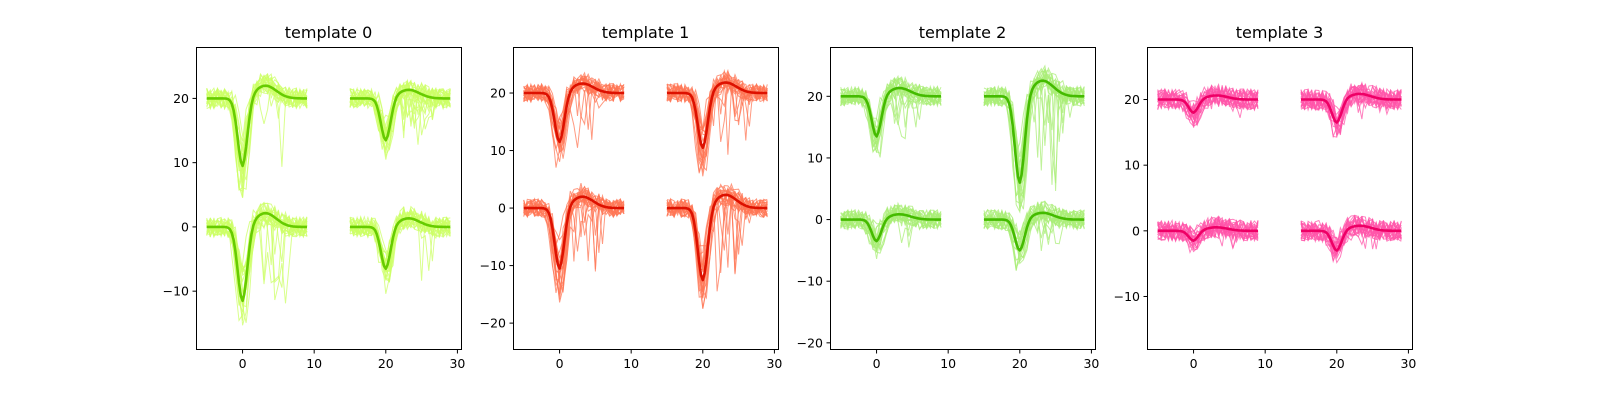 The height and width of the screenshot is (400, 1600). What do you see at coordinates (963, 32) in the screenshot?
I see `chart-title: template 2` at bounding box center [963, 32].